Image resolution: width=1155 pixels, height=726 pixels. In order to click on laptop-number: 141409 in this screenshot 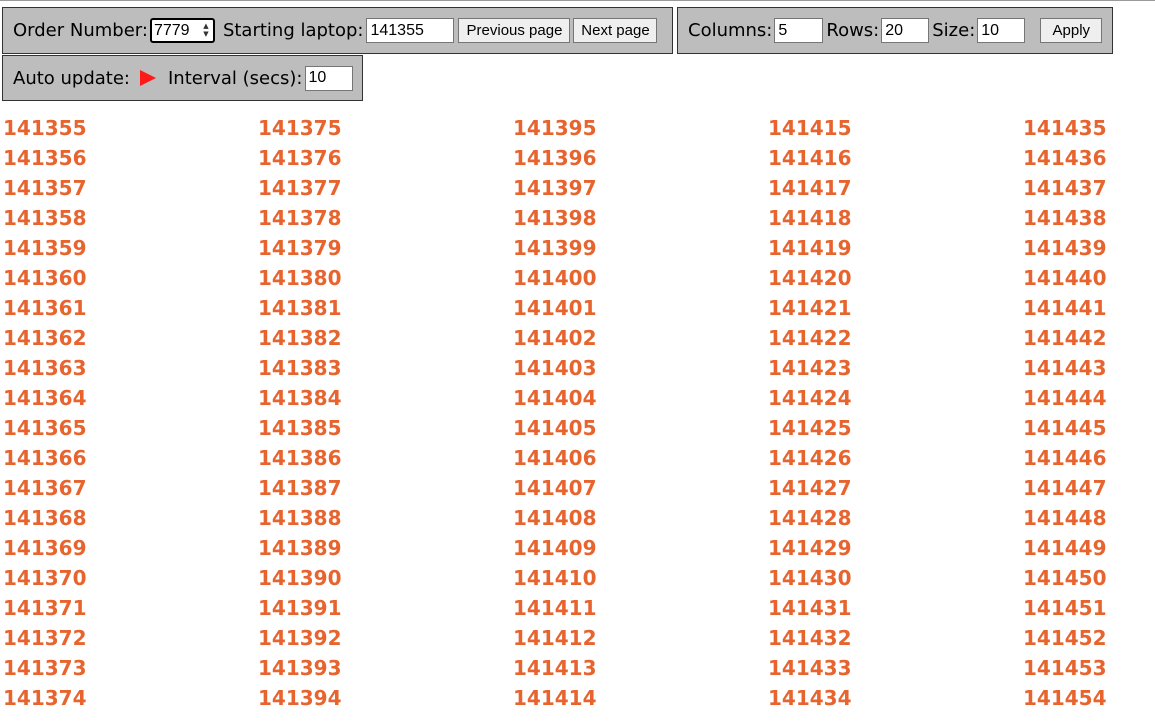, I will do `click(555, 548)`.